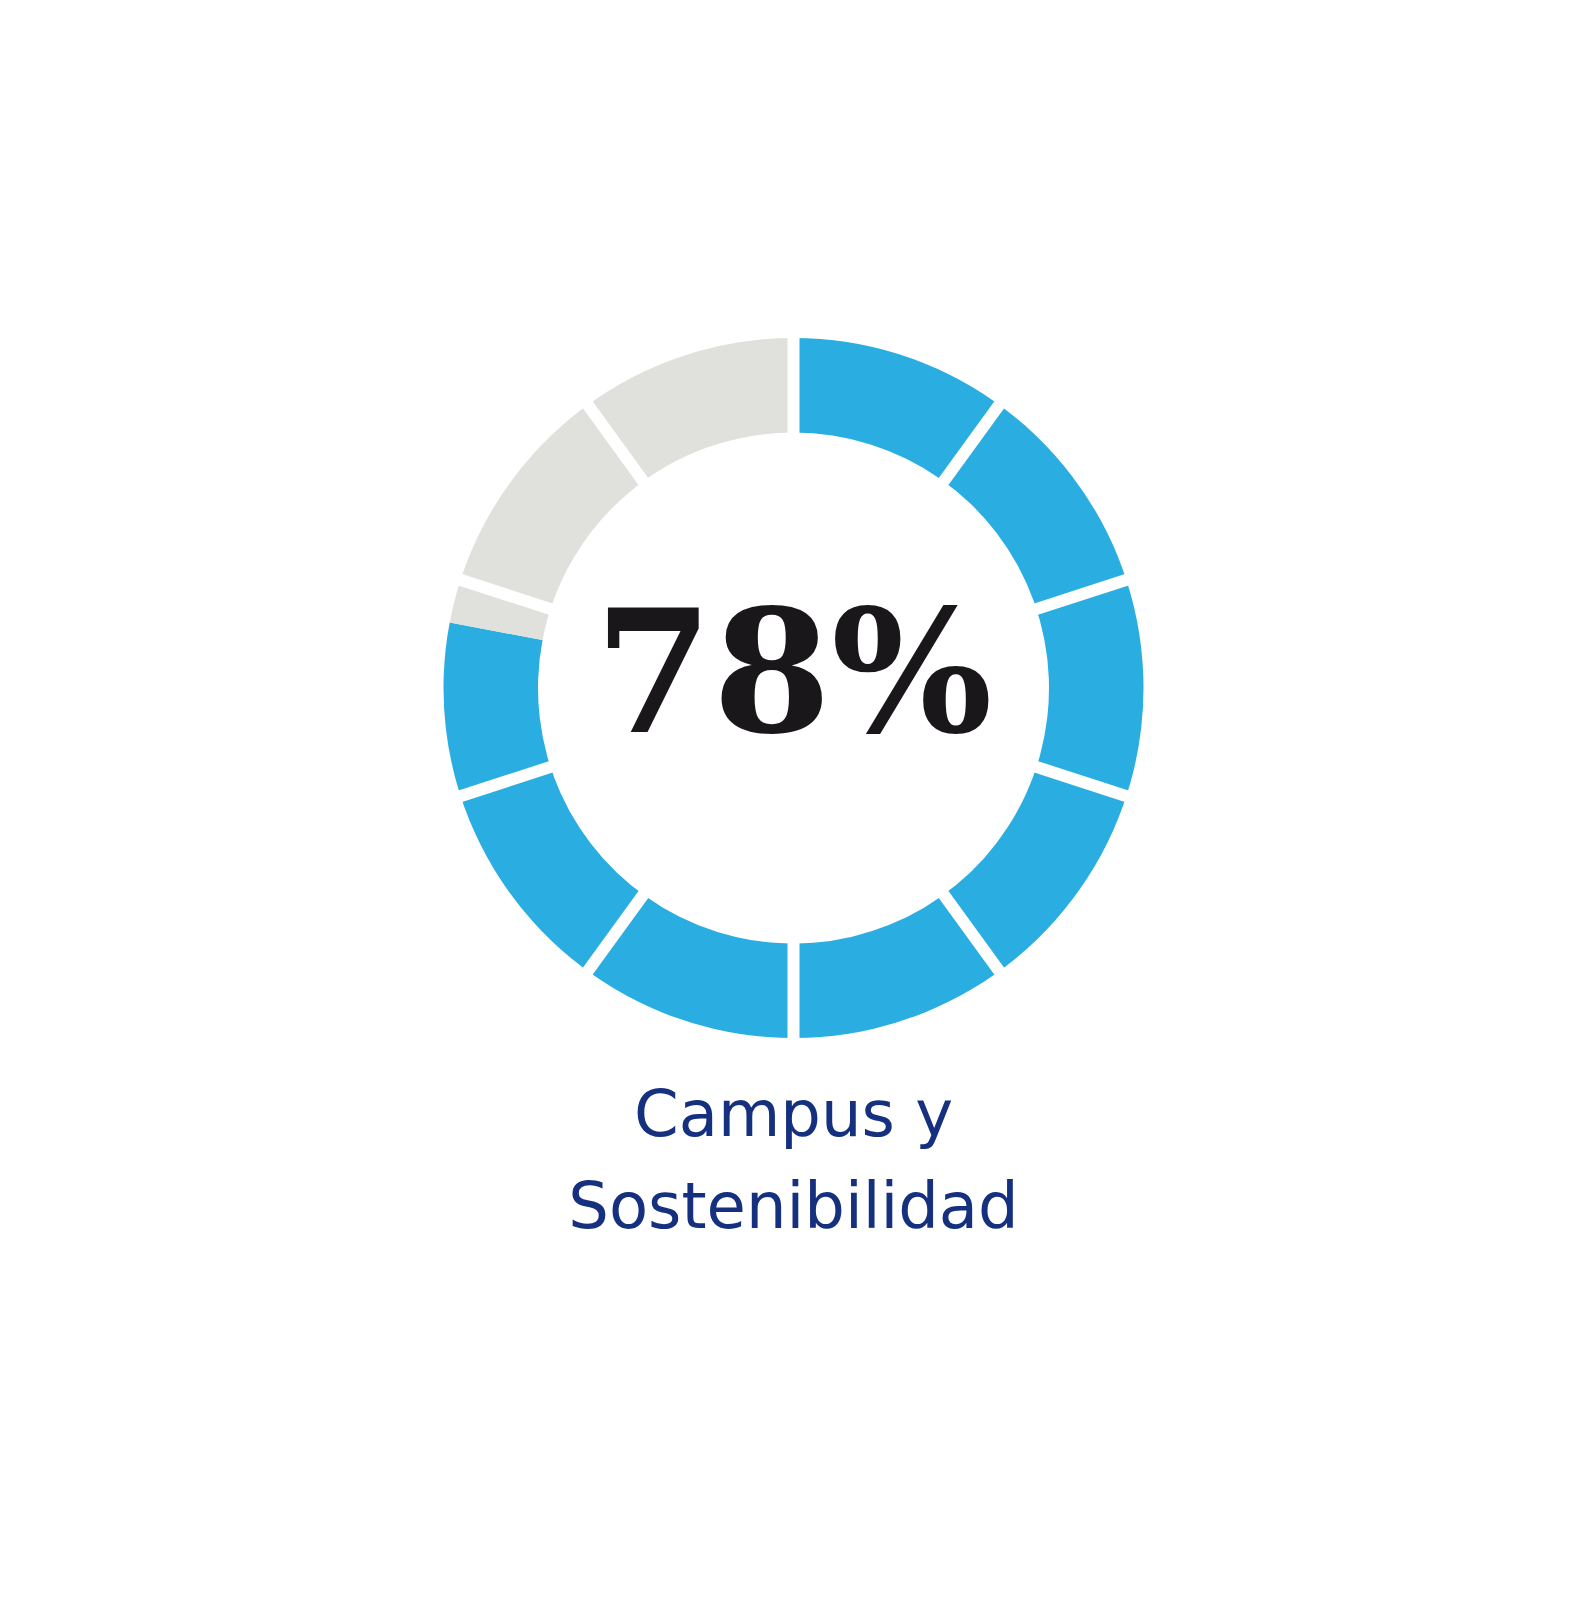  I want to click on text: Campus y Sostenibilidad, so click(793, 1160).